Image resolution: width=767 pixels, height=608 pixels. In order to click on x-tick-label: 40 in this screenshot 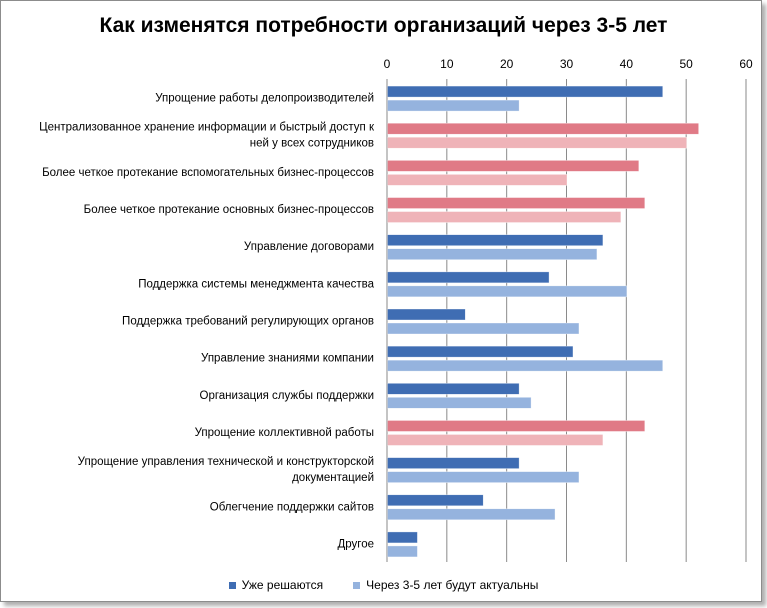, I will do `click(627, 64)`.